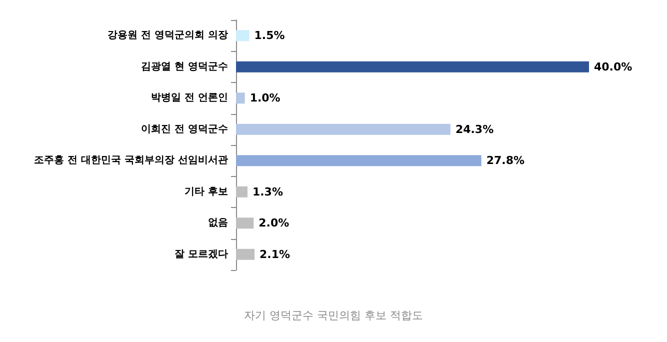 This screenshot has width=667, height=342. What do you see at coordinates (265, 98) in the screenshot?
I see `data-label: 1.0%` at bounding box center [265, 98].